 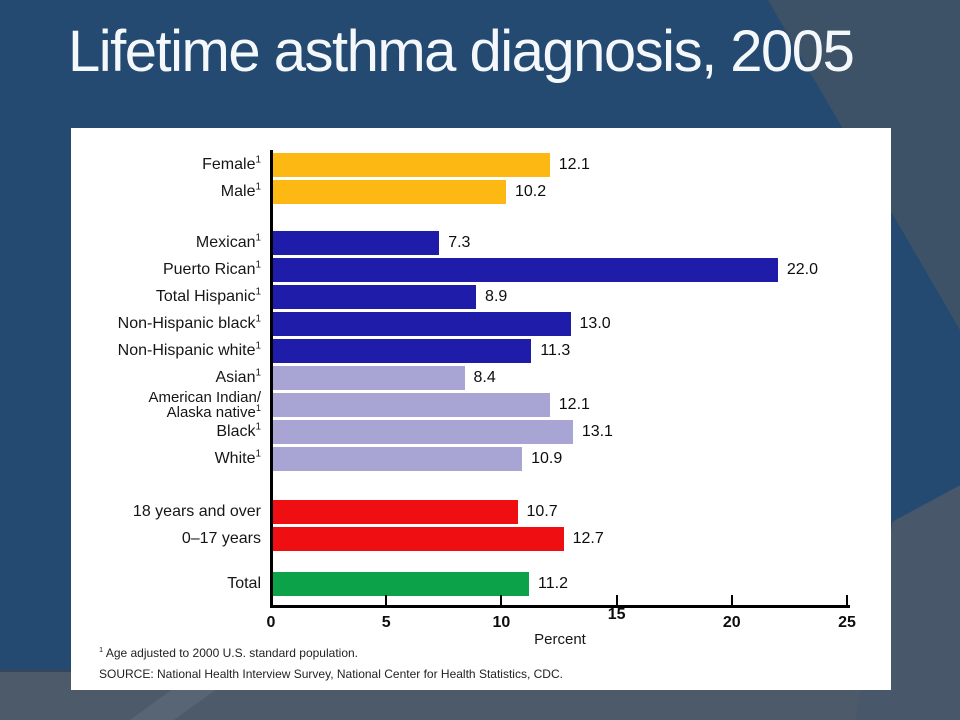 What do you see at coordinates (561, 620) in the screenshot?
I see `x-axis-ticks: 0 5 10 15 20 25` at bounding box center [561, 620].